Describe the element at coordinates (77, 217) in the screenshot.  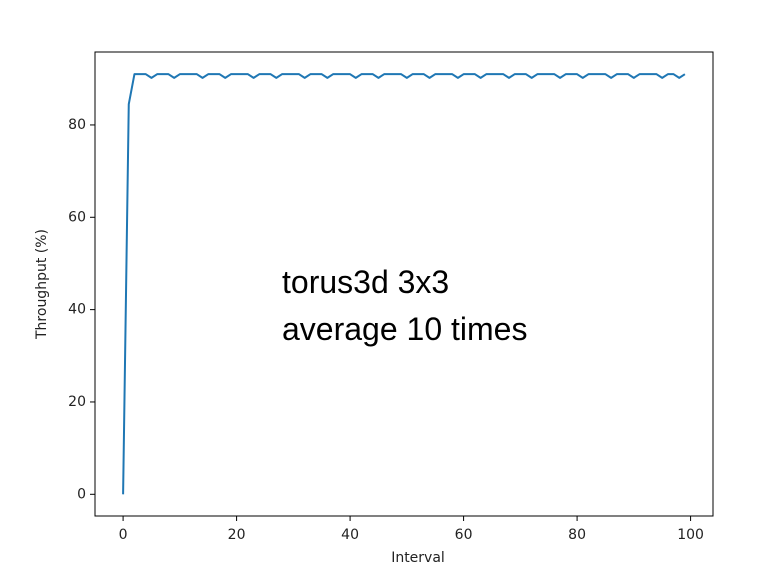
I see `y-tick-label: 60` at that location.